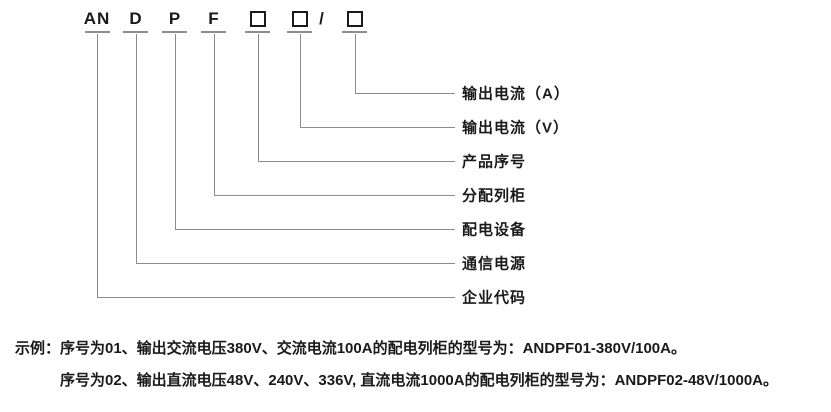 The width and height of the screenshot is (831, 412). Describe the element at coordinates (300, 80) in the screenshot. I see `connector-vline-voltage` at that location.